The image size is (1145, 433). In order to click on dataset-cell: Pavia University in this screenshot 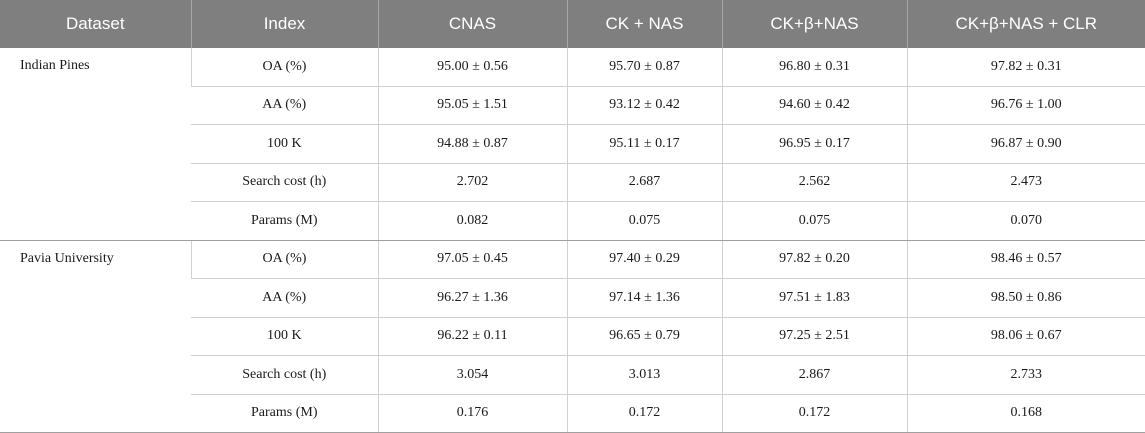, I will do `click(95, 336)`.